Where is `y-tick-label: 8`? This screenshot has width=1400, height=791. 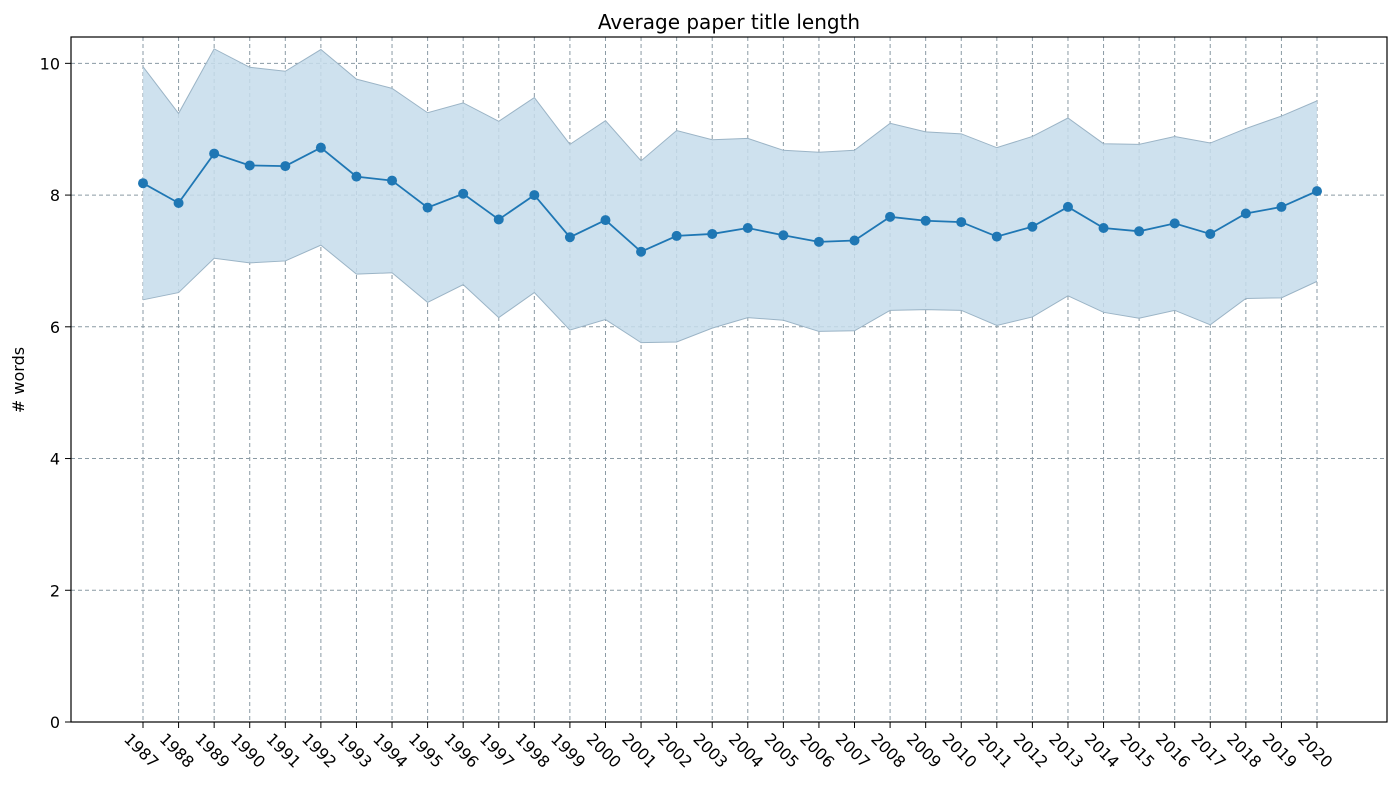
y-tick-label: 8 is located at coordinates (55, 195).